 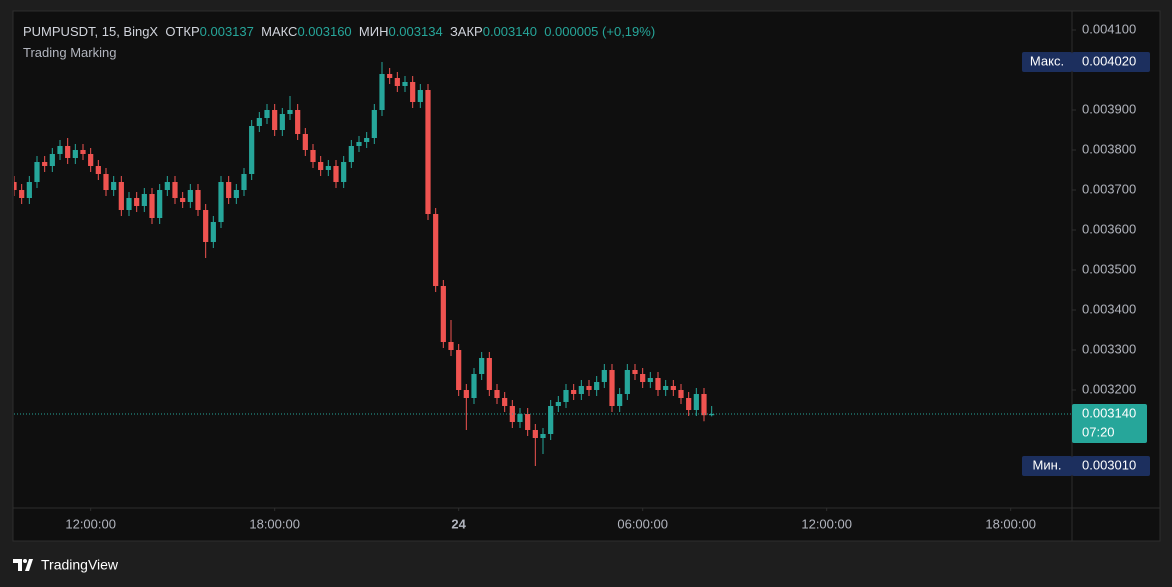 What do you see at coordinates (70, 52) in the screenshot?
I see `indicator: Trading Marking` at bounding box center [70, 52].